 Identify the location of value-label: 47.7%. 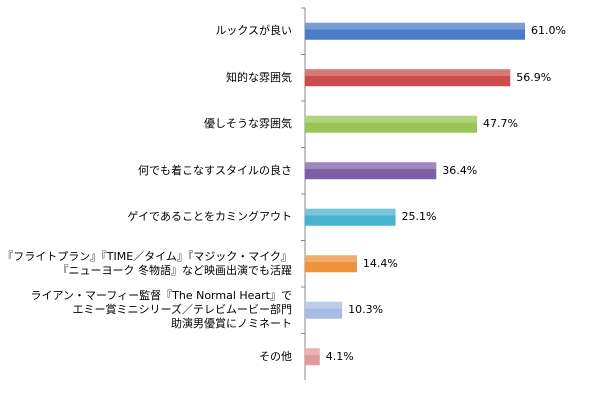
(500, 124).